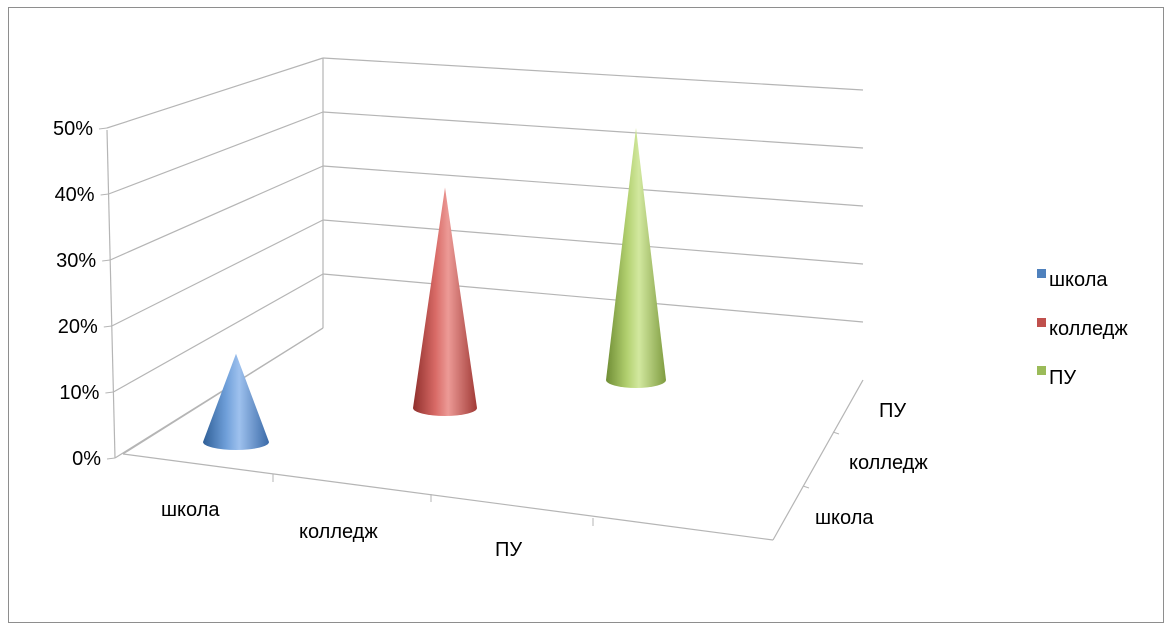 This screenshot has width=1171, height=627. I want to click on cone-school, so click(236, 401).